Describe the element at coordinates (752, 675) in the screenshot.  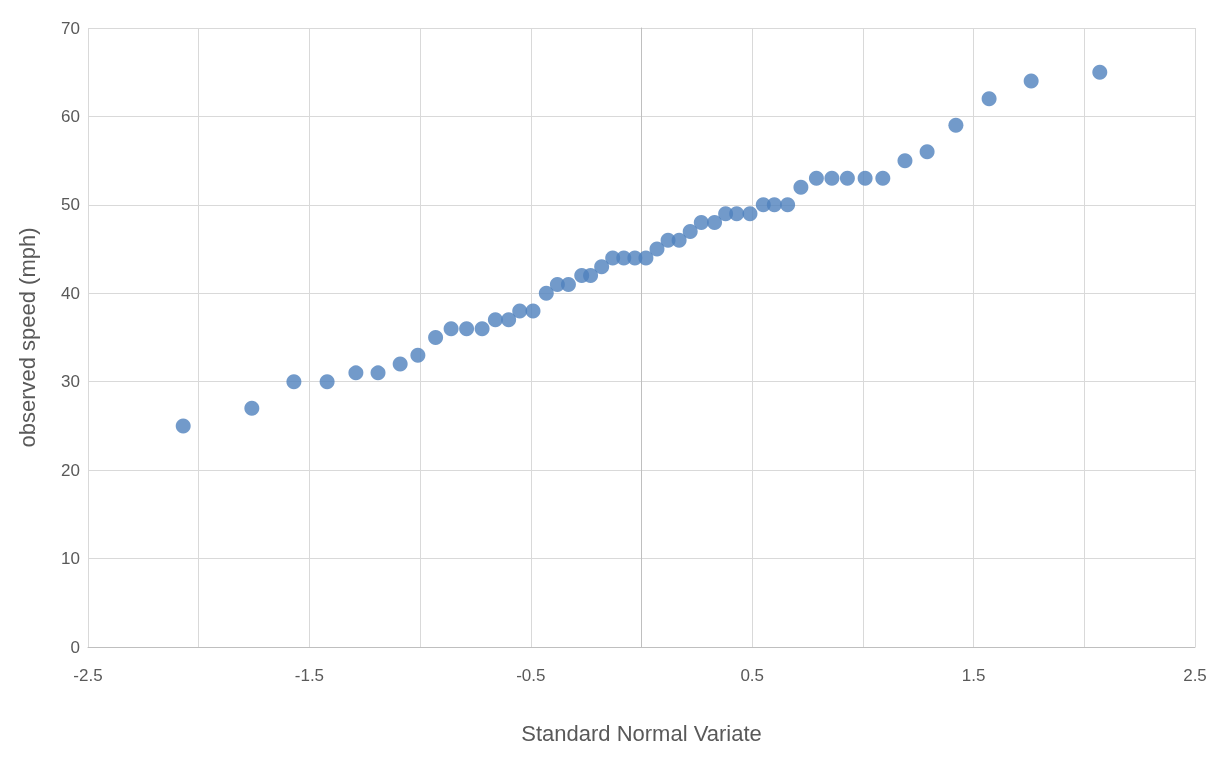
I see `x-tick-label: 0.5` at that location.